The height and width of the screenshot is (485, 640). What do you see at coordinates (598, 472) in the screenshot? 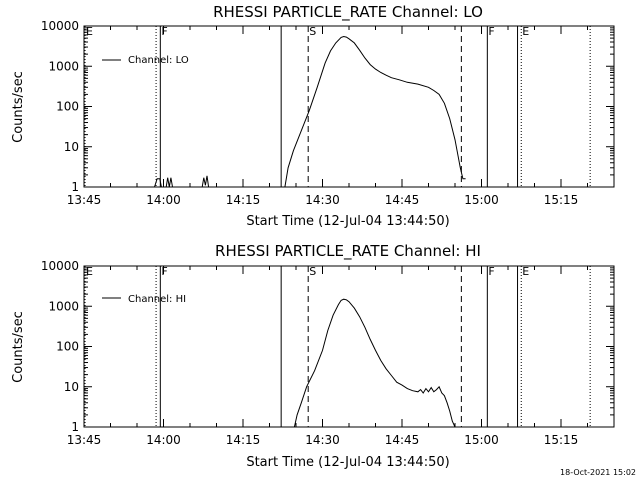
I see `generation-timestamp: 18-Oct-2021 15:02` at bounding box center [598, 472].